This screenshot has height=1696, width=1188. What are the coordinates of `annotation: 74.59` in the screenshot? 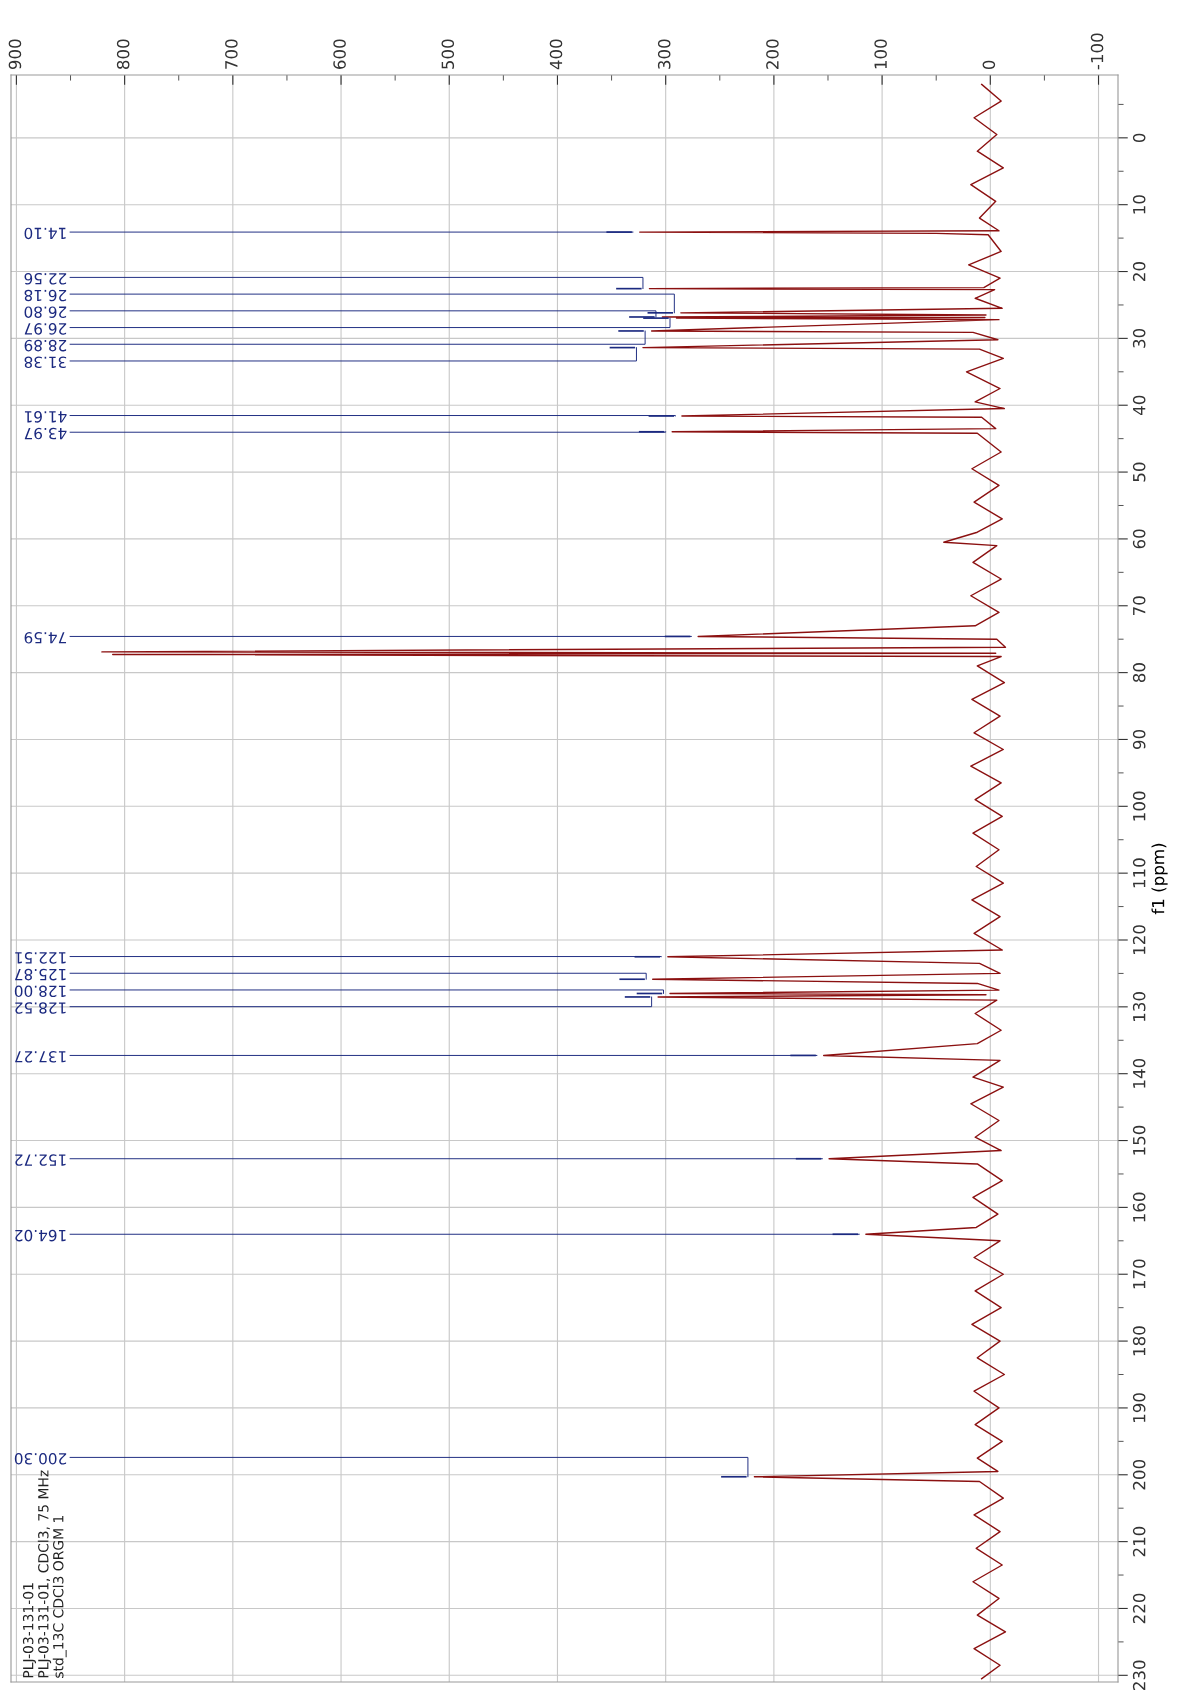 It's located at (45, 638).